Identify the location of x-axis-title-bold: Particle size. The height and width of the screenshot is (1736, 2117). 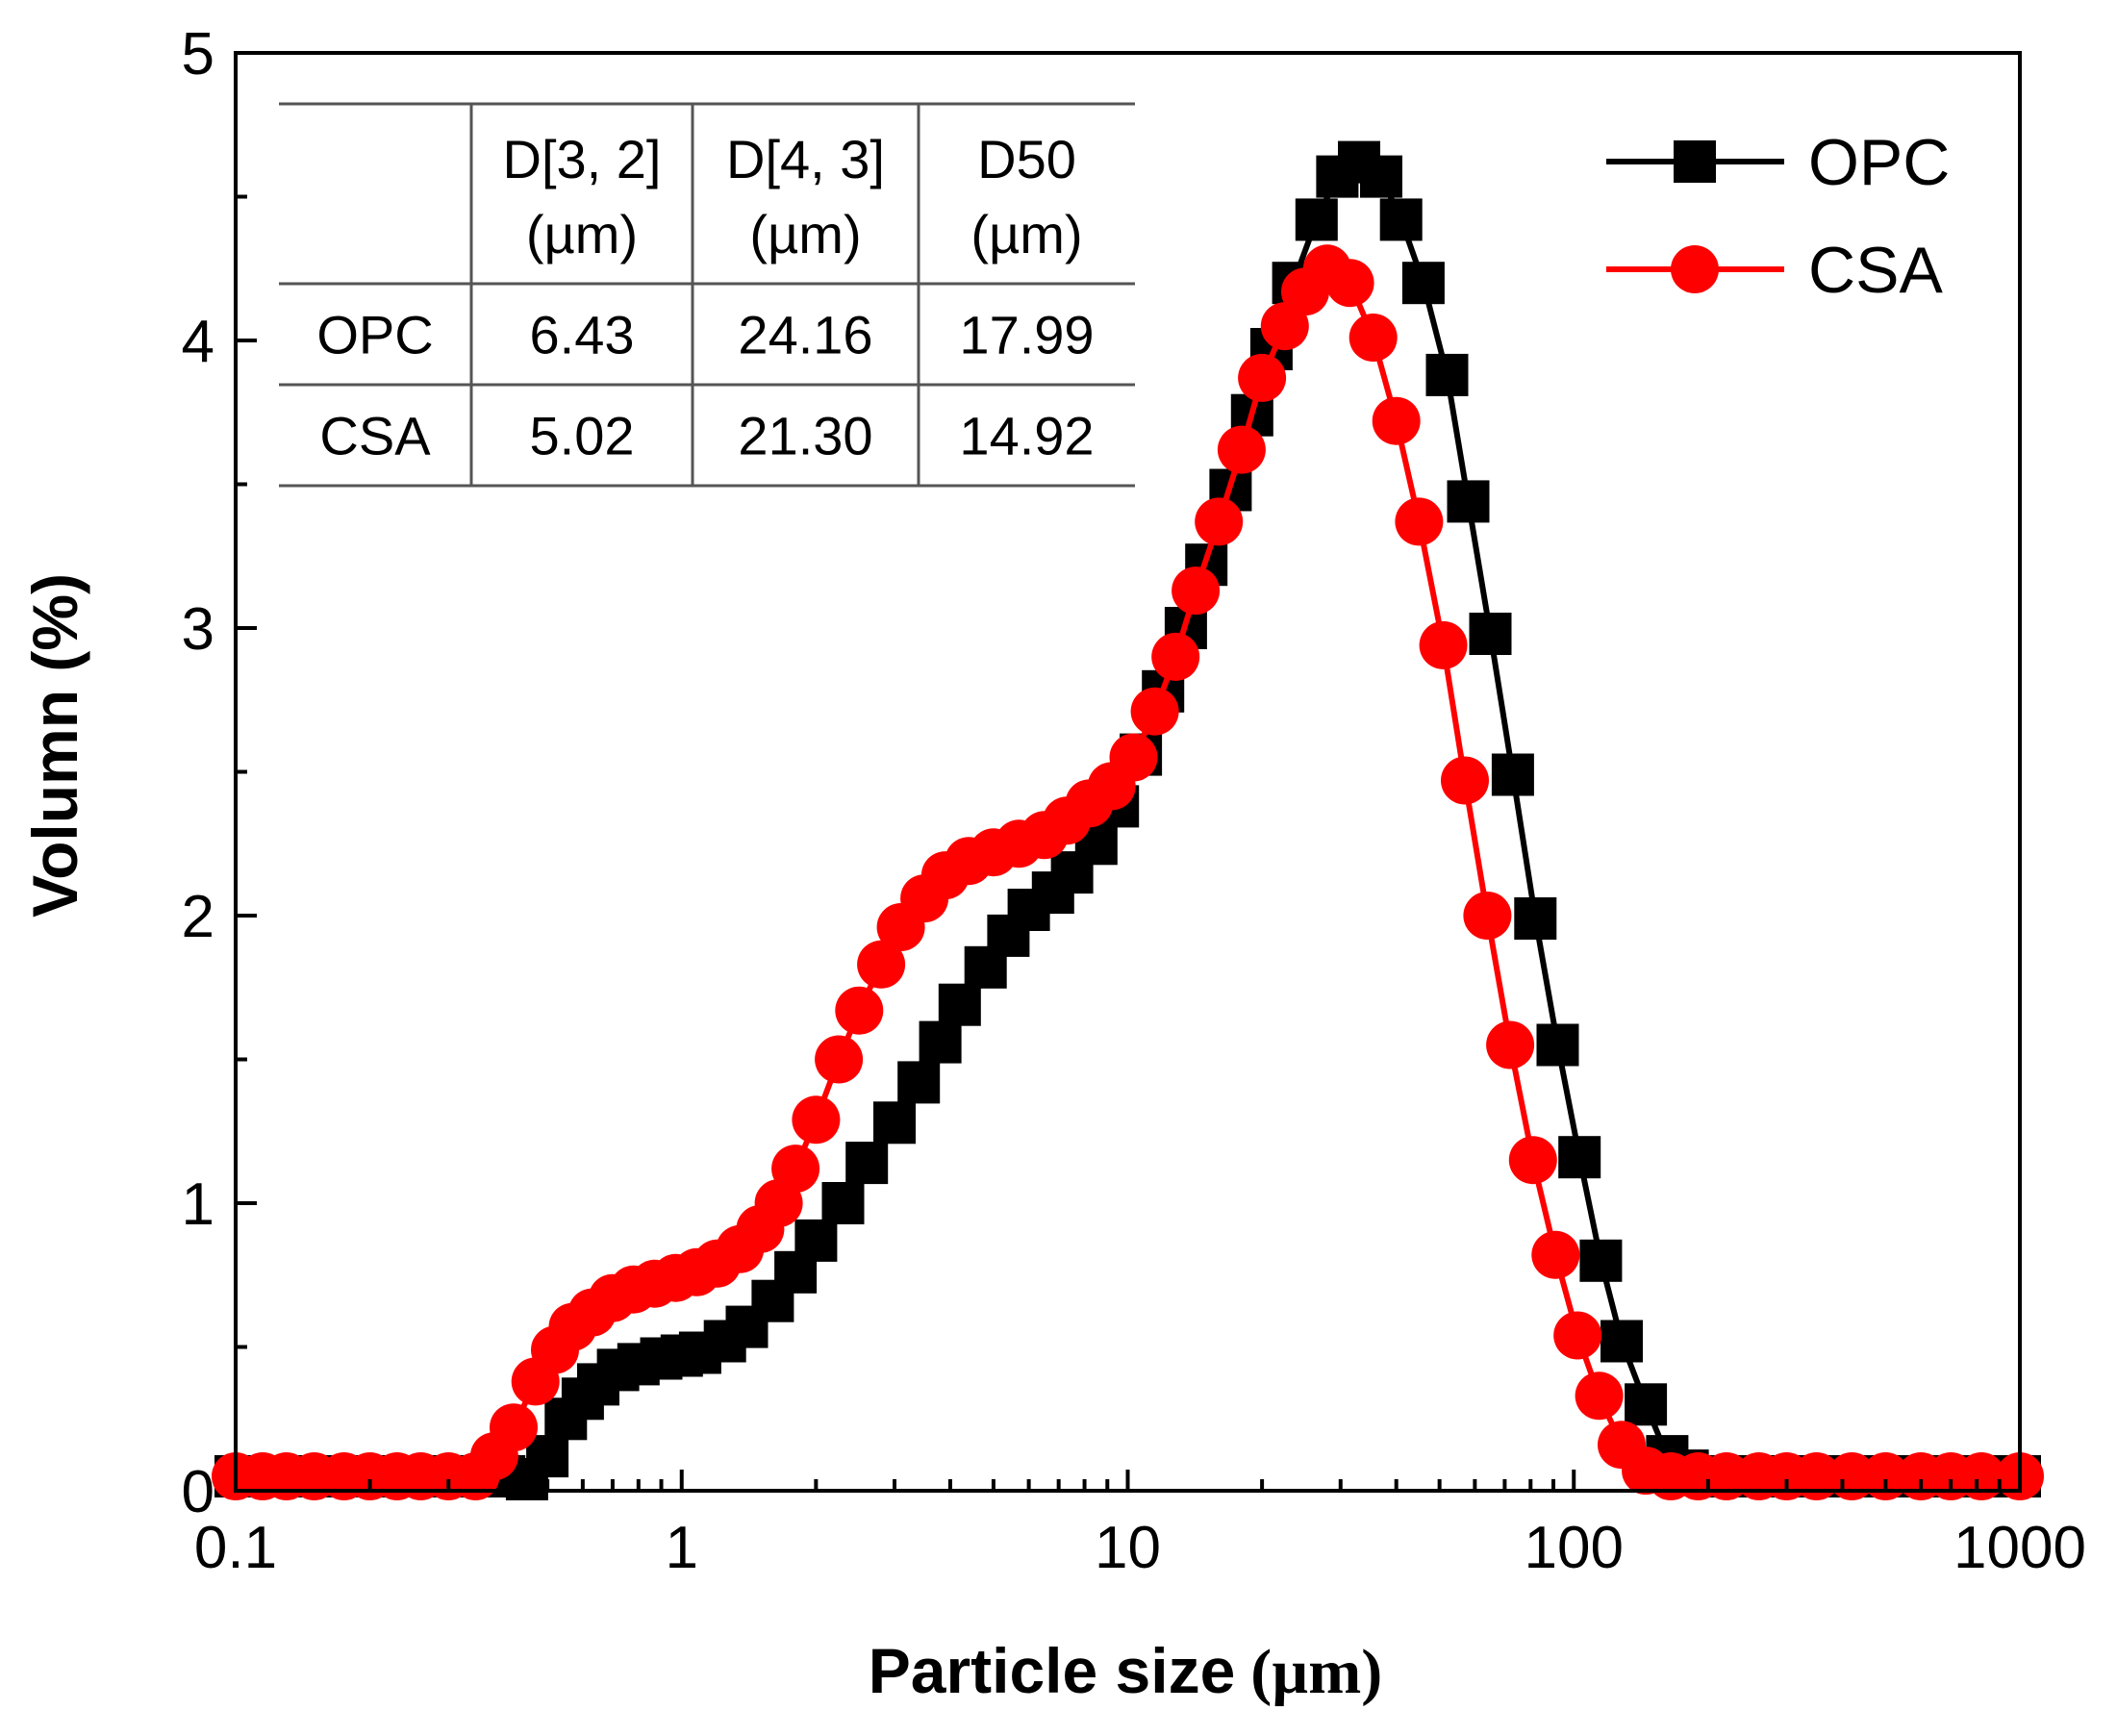
(1052, 1670).